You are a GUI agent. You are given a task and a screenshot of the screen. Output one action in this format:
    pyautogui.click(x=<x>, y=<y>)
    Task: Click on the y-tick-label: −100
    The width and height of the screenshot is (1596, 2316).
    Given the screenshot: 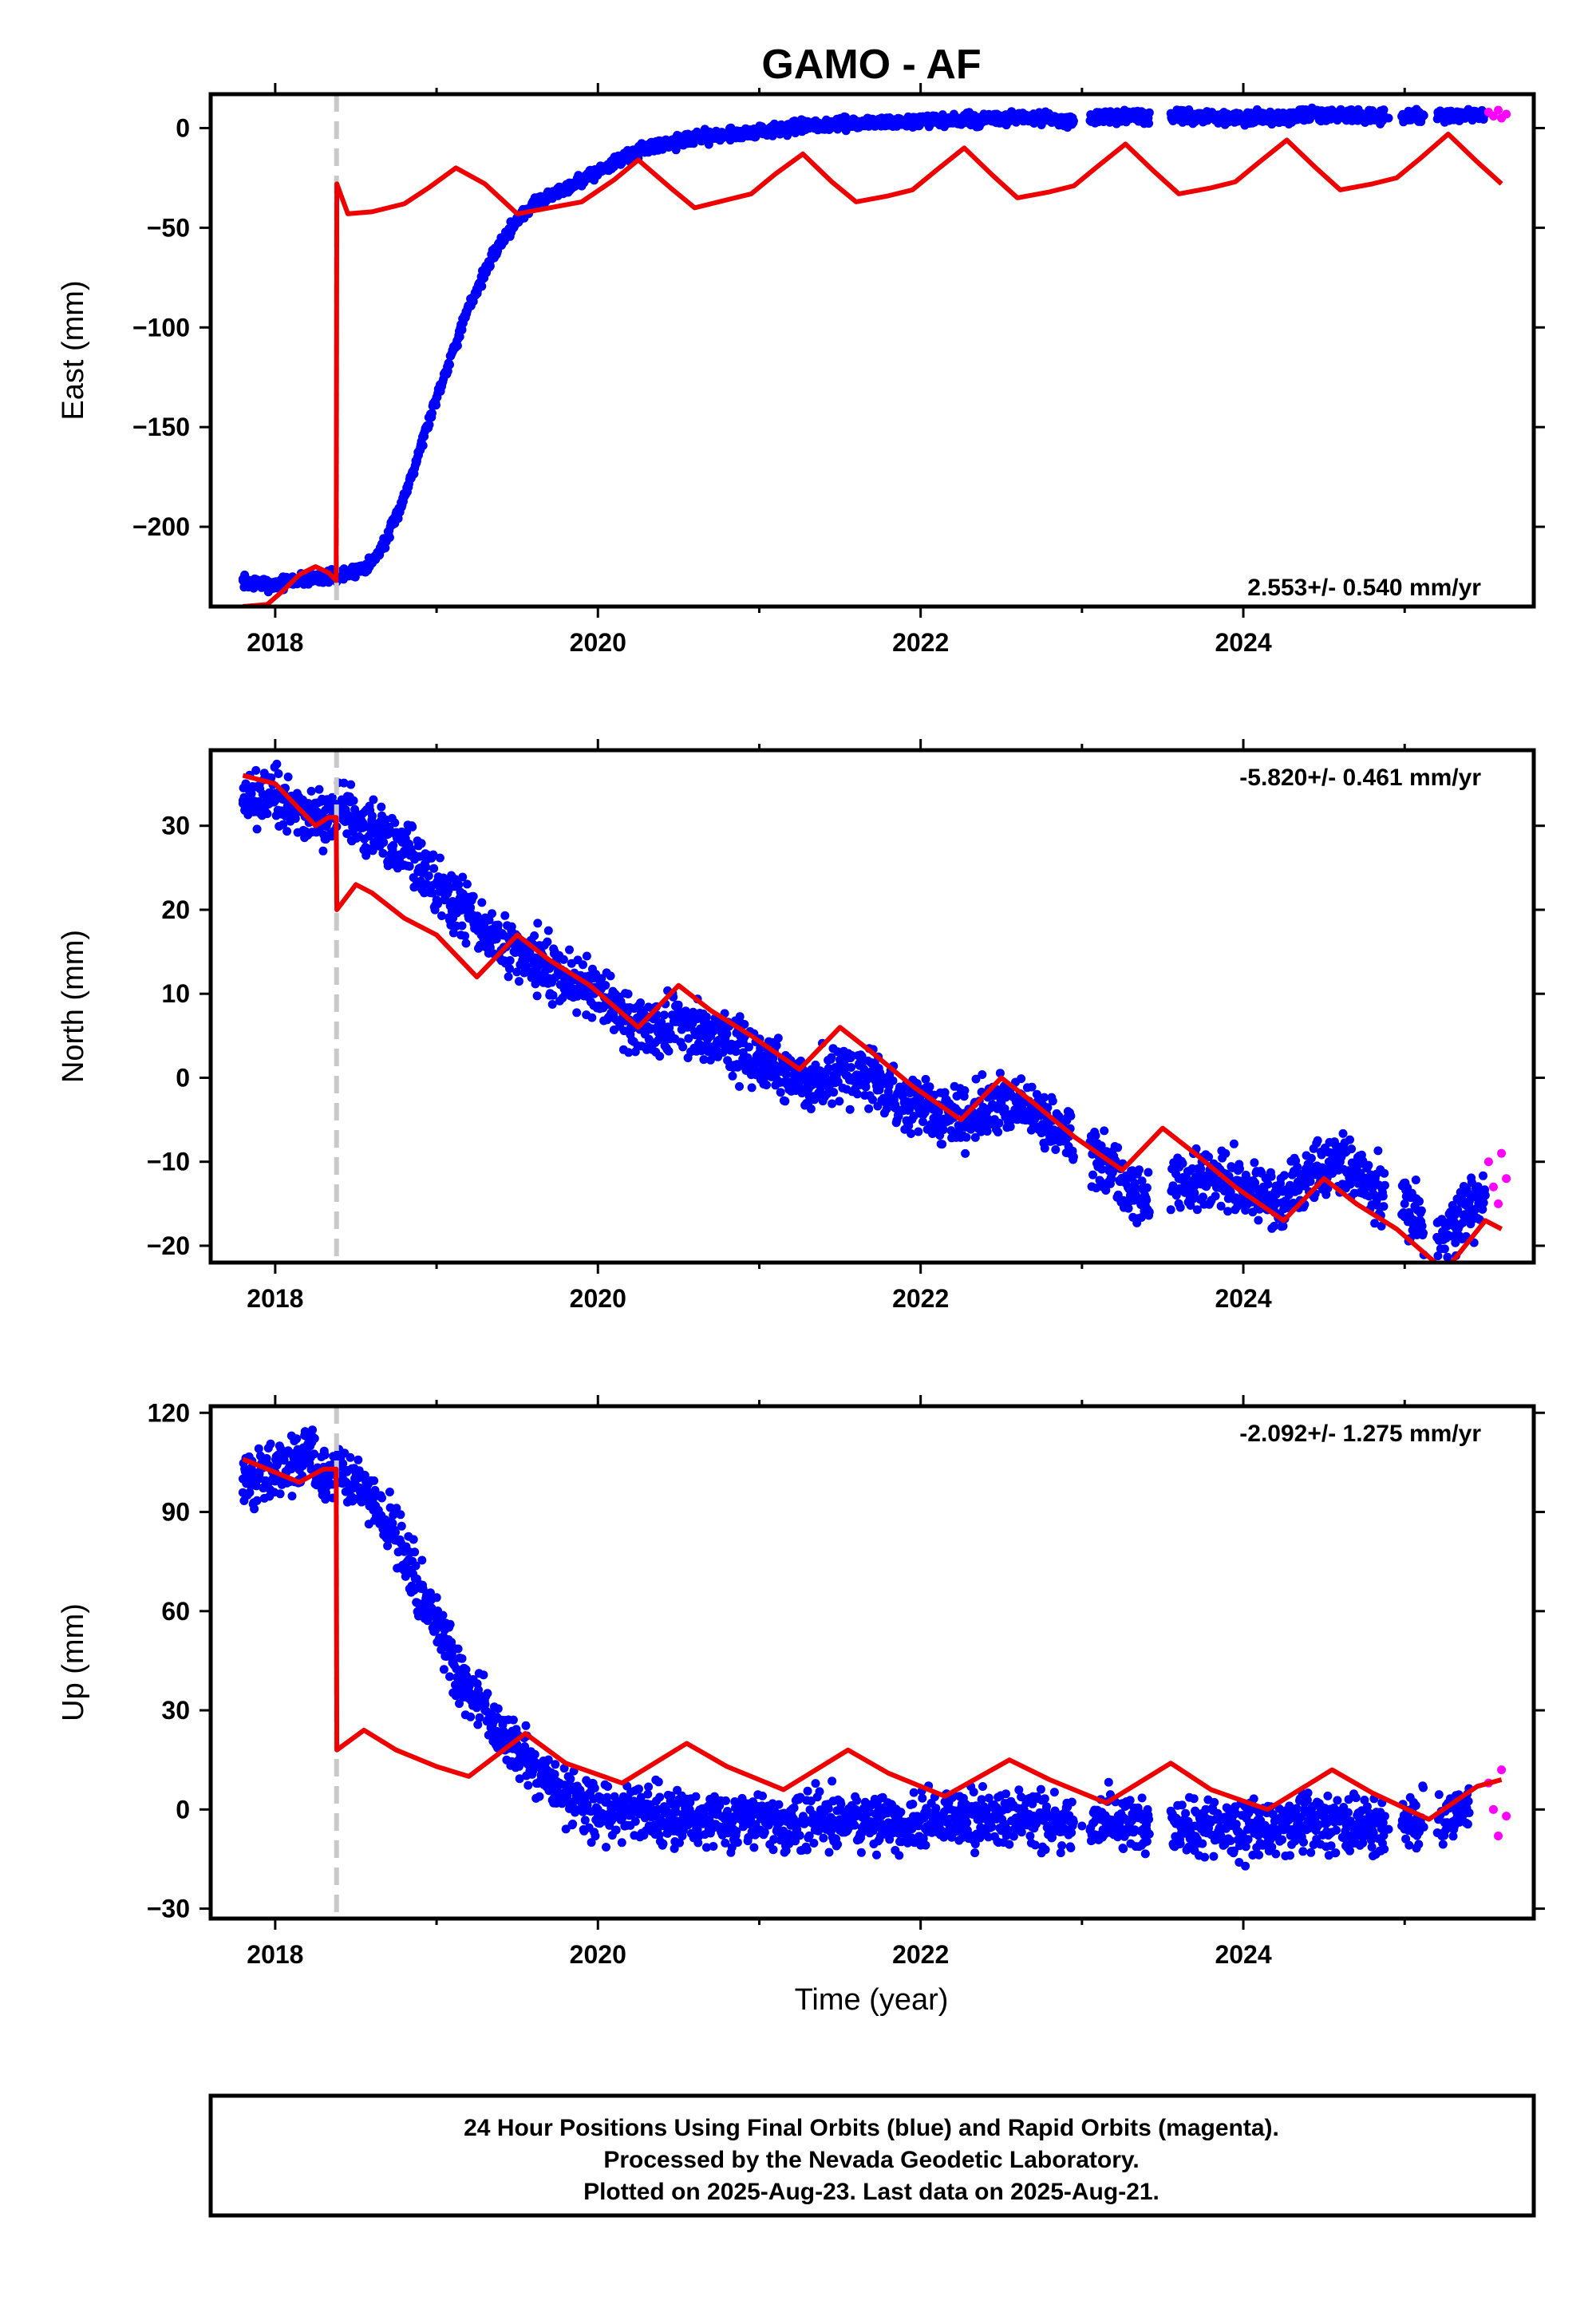 What is the action you would take?
    pyautogui.click(x=161, y=327)
    